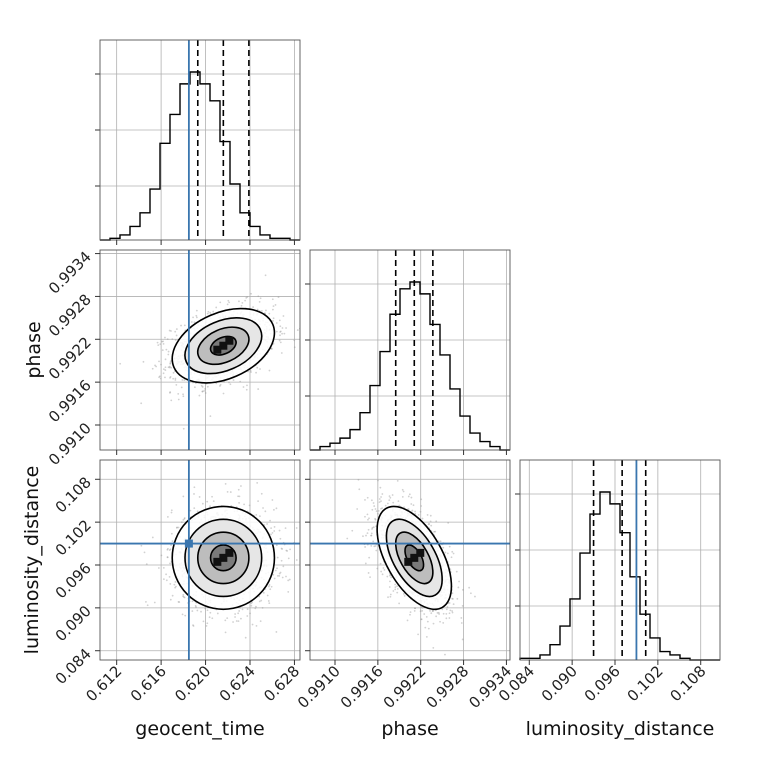  Describe the element at coordinates (200, 156) in the screenshot. I see `histogram-geocent_time` at that location.